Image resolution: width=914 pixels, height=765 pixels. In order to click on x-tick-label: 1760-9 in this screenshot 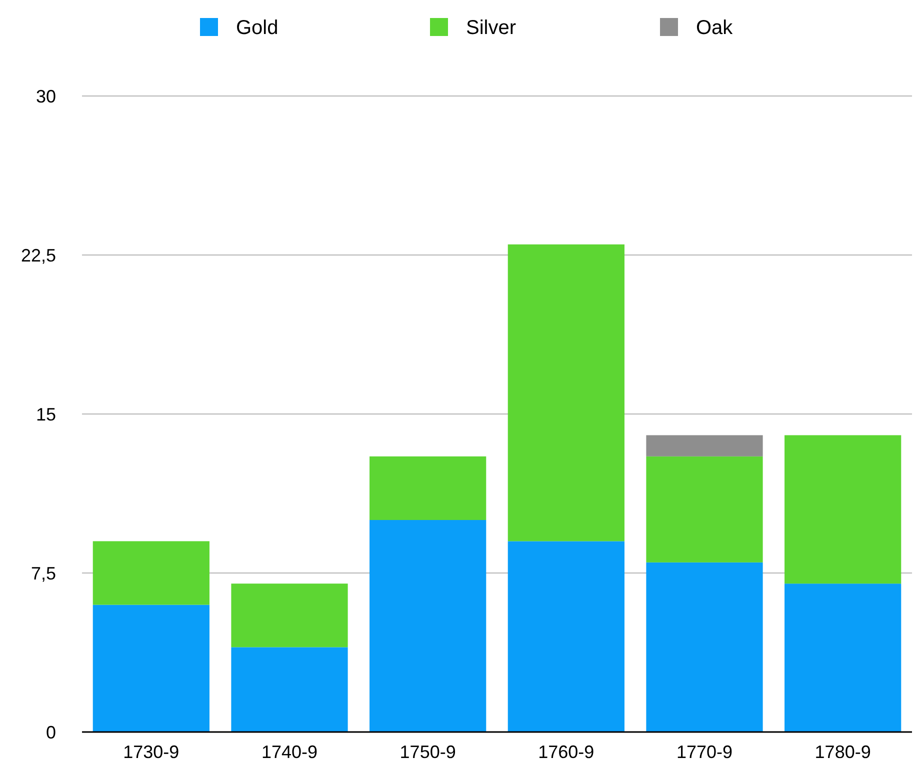, I will do `click(566, 752)`.